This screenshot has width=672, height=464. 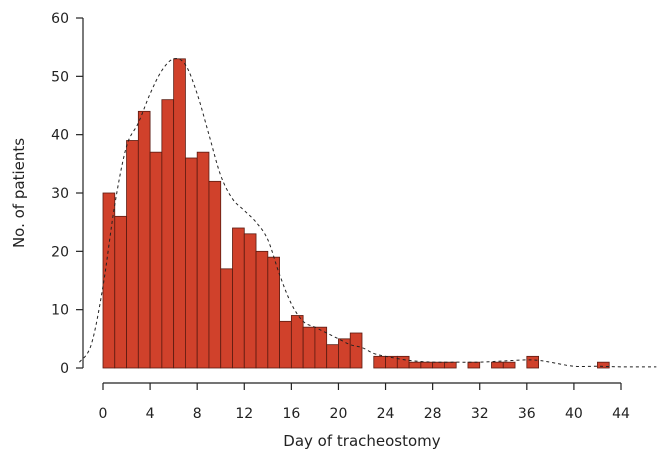 What do you see at coordinates (60, 194) in the screenshot?
I see `y-tick-label: 30` at bounding box center [60, 194].